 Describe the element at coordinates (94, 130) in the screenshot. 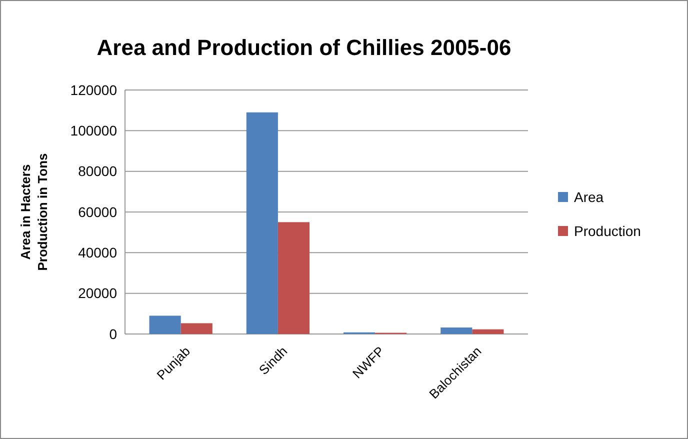

I see `y-tick-label: 100000` at that location.